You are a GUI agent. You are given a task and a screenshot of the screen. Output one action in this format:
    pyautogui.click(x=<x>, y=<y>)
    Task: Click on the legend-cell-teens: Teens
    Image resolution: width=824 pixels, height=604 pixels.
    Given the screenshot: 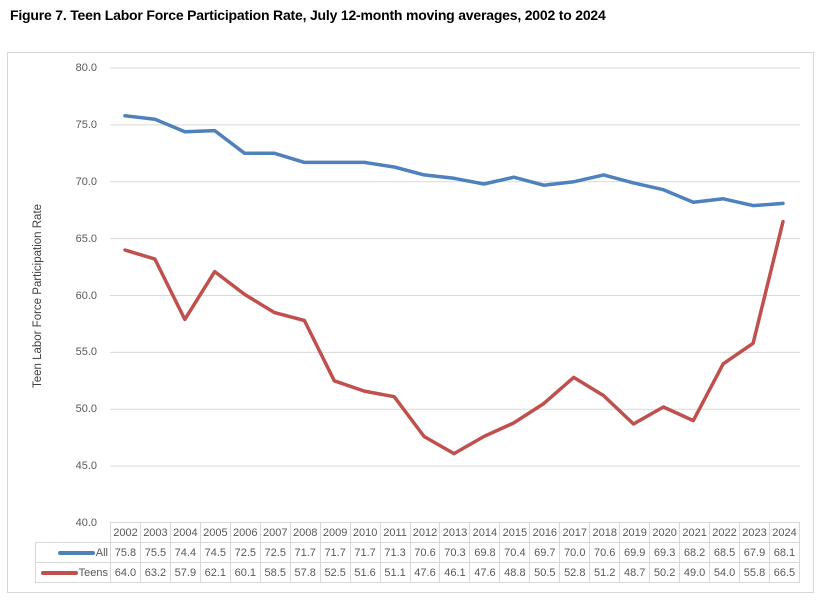 What is the action you would take?
    pyautogui.click(x=73, y=572)
    